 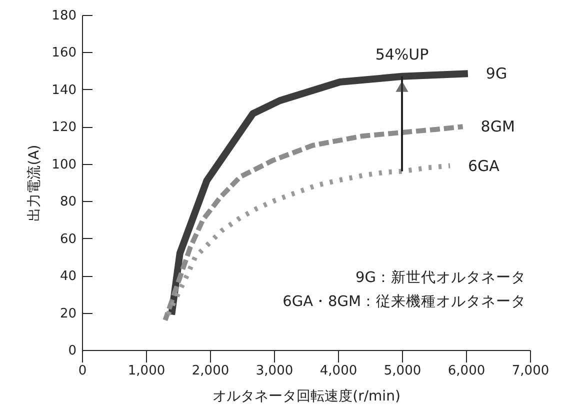 I want to click on y-tick-label: 20, so click(x=68, y=314).